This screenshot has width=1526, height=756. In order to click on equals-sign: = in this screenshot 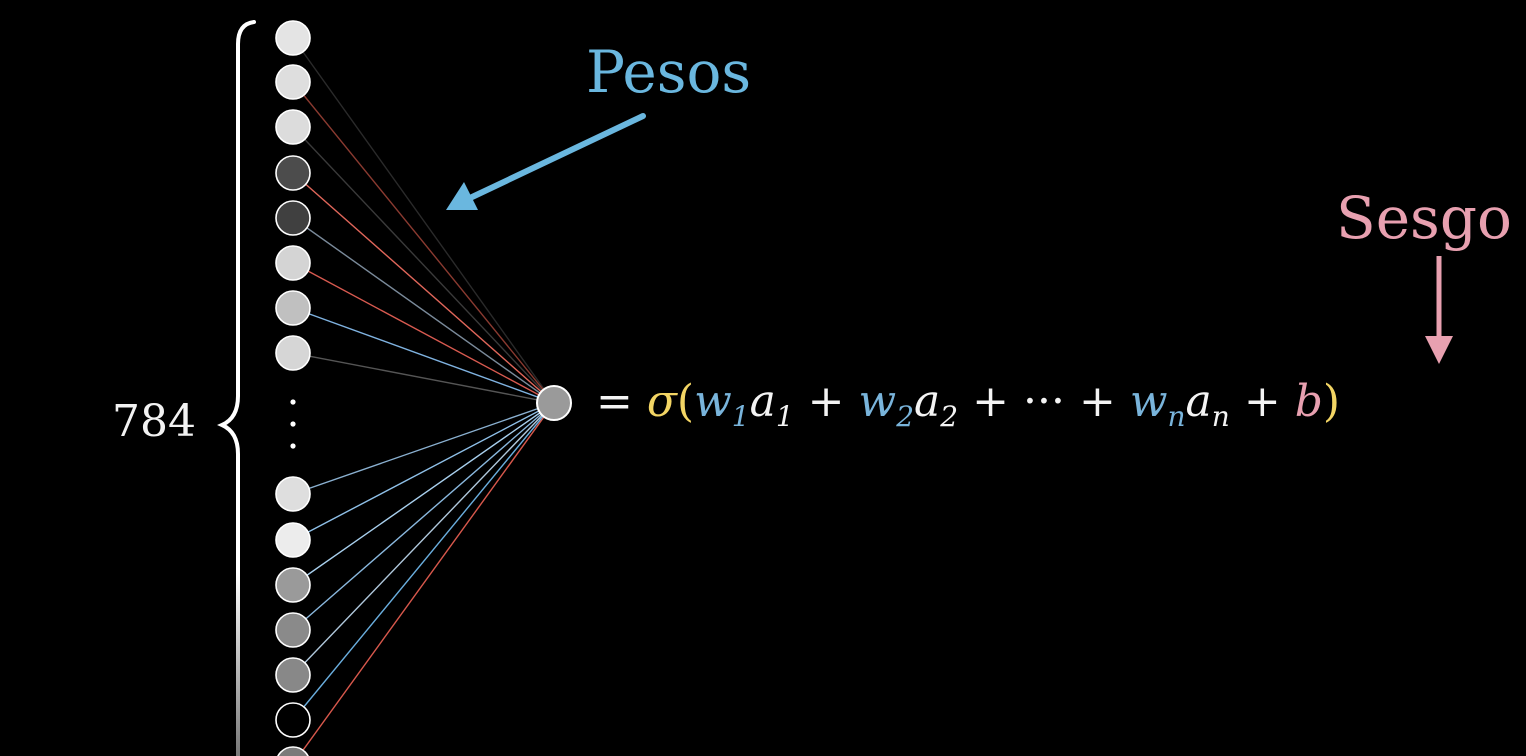, I will do `click(614, 401)`.